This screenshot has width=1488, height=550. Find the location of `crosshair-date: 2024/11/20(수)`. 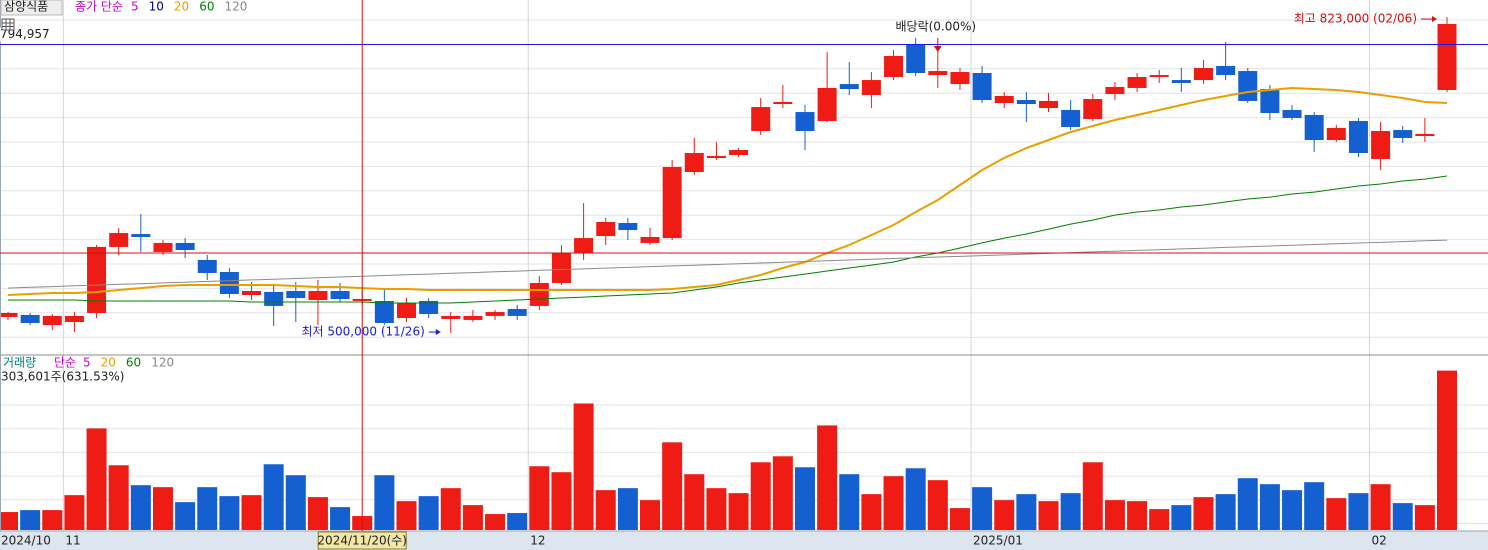

crosshair-date: 2024/11/20(수) is located at coordinates (362, 541).